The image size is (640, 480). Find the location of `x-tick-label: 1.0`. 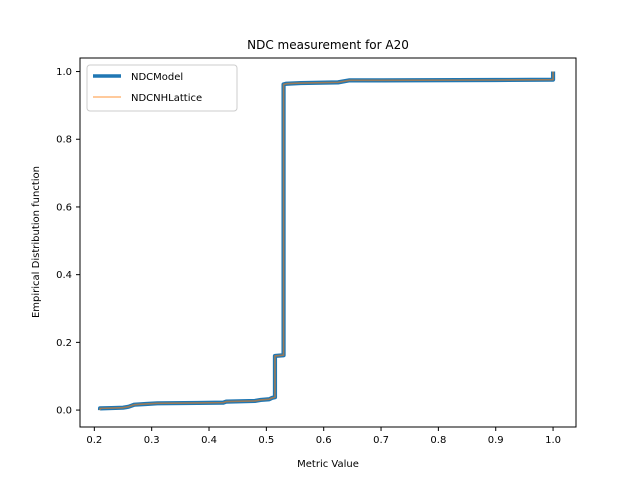

x-tick-label: 1.0 is located at coordinates (553, 440).